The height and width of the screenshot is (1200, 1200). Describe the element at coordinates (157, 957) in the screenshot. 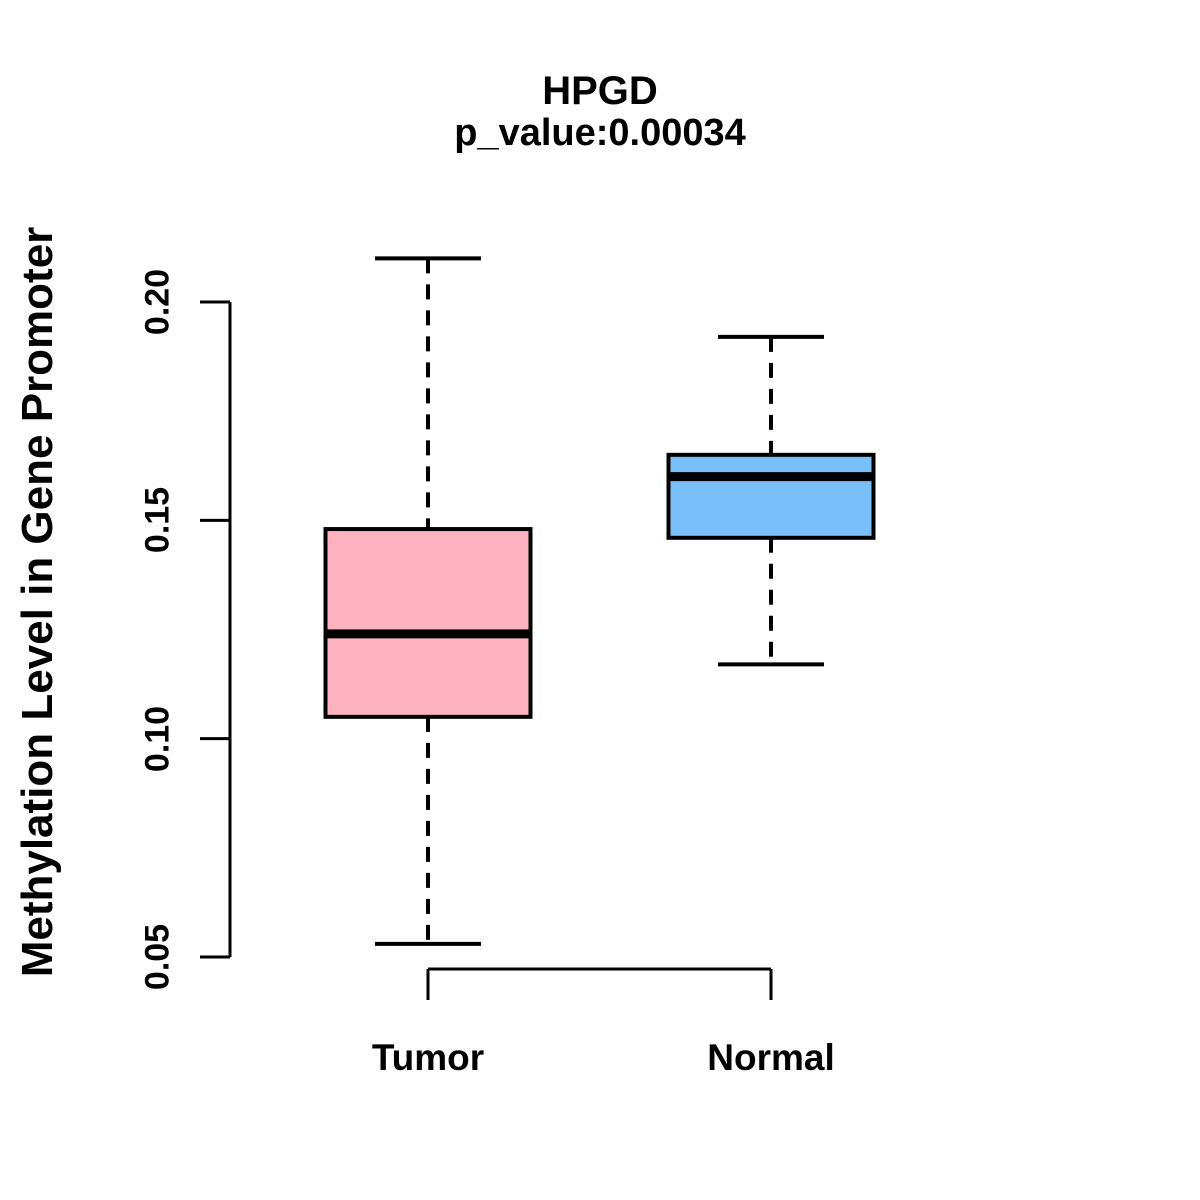

I see `y-tick-label: 0.05` at that location.